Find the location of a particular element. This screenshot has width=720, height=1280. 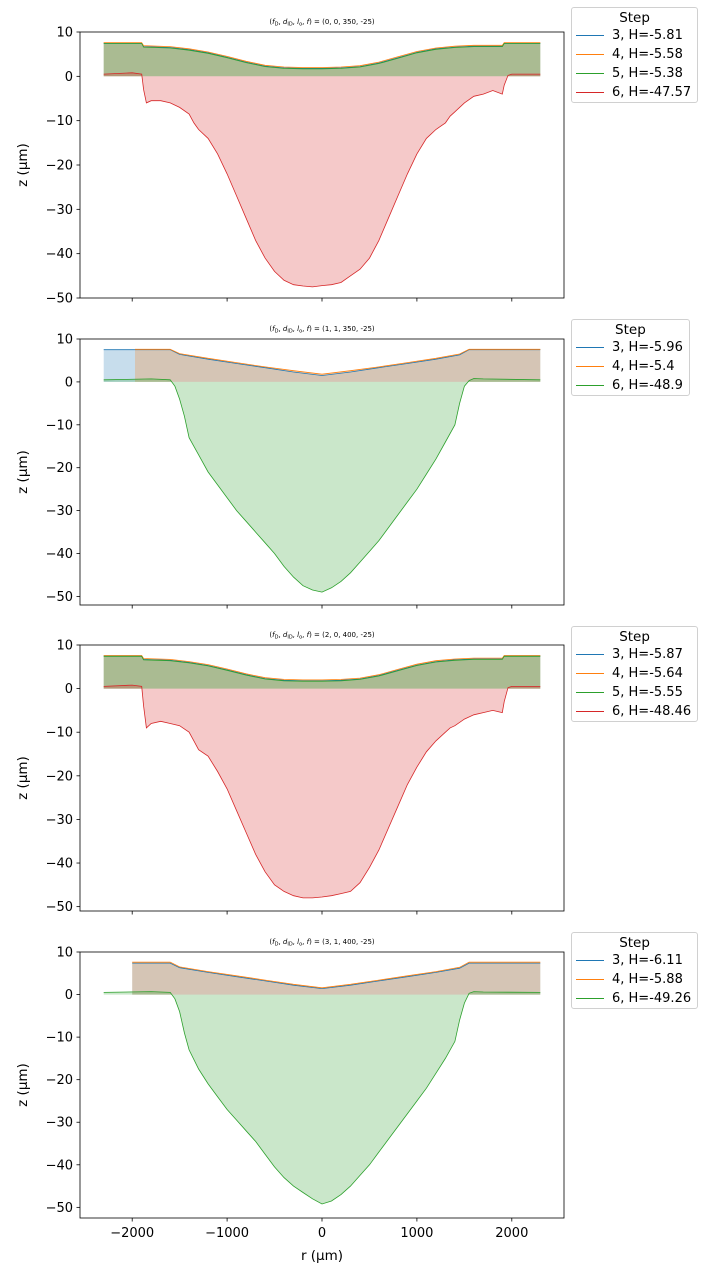

legend-item: 4, H=-5.4 is located at coordinates (630, 366).